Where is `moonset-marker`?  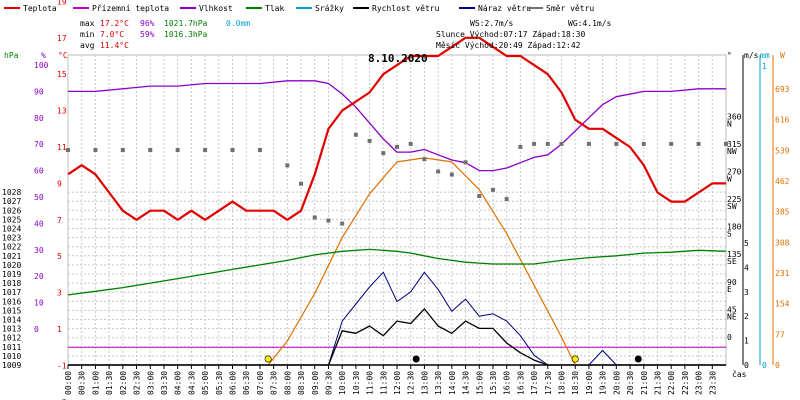
moonset-marker is located at coordinates (416, 359).